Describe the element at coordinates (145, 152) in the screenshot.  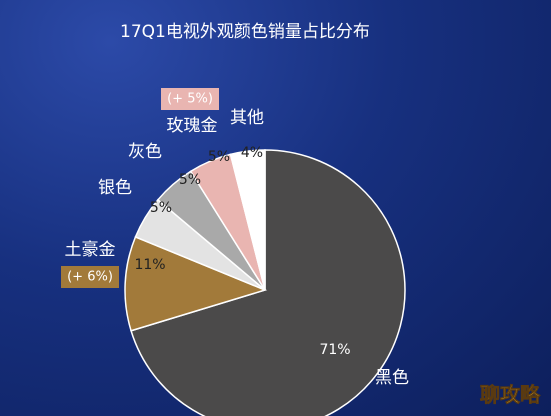
I see `category-label: 灰色` at that location.